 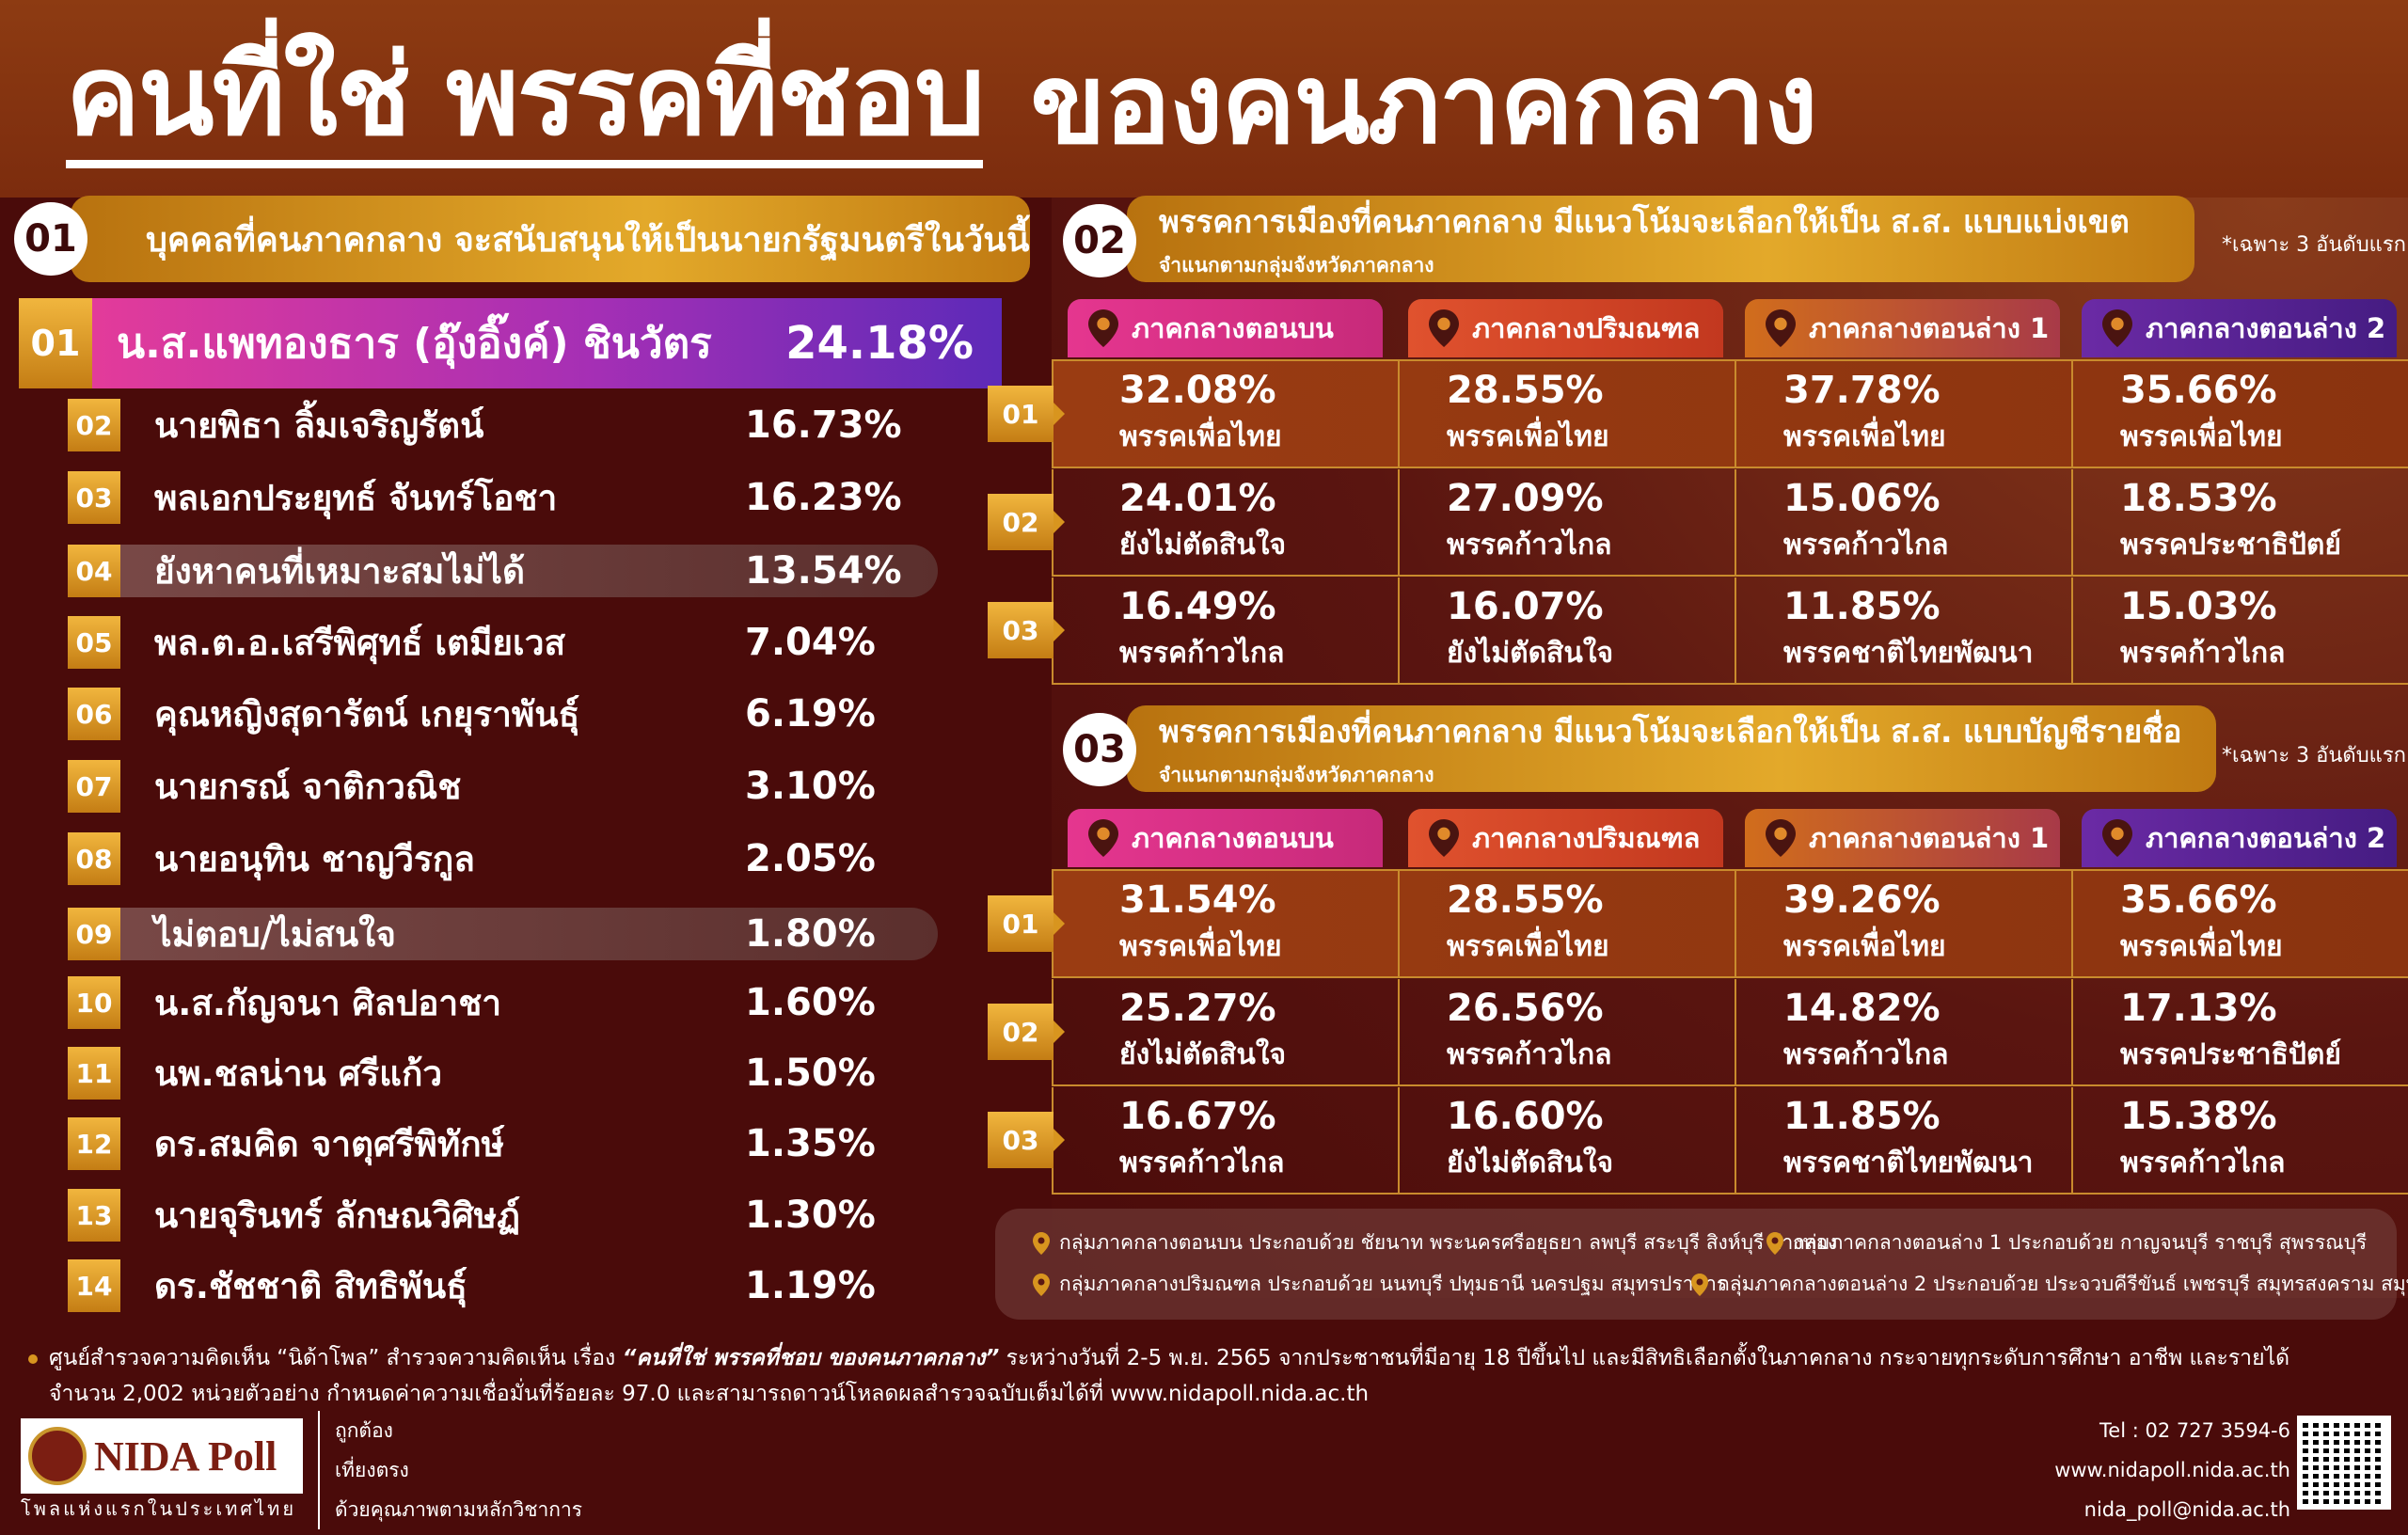 I want to click on candidate-name: นายจุรินทร์ ลักษณวิศิษฏ์, so click(x=338, y=1215).